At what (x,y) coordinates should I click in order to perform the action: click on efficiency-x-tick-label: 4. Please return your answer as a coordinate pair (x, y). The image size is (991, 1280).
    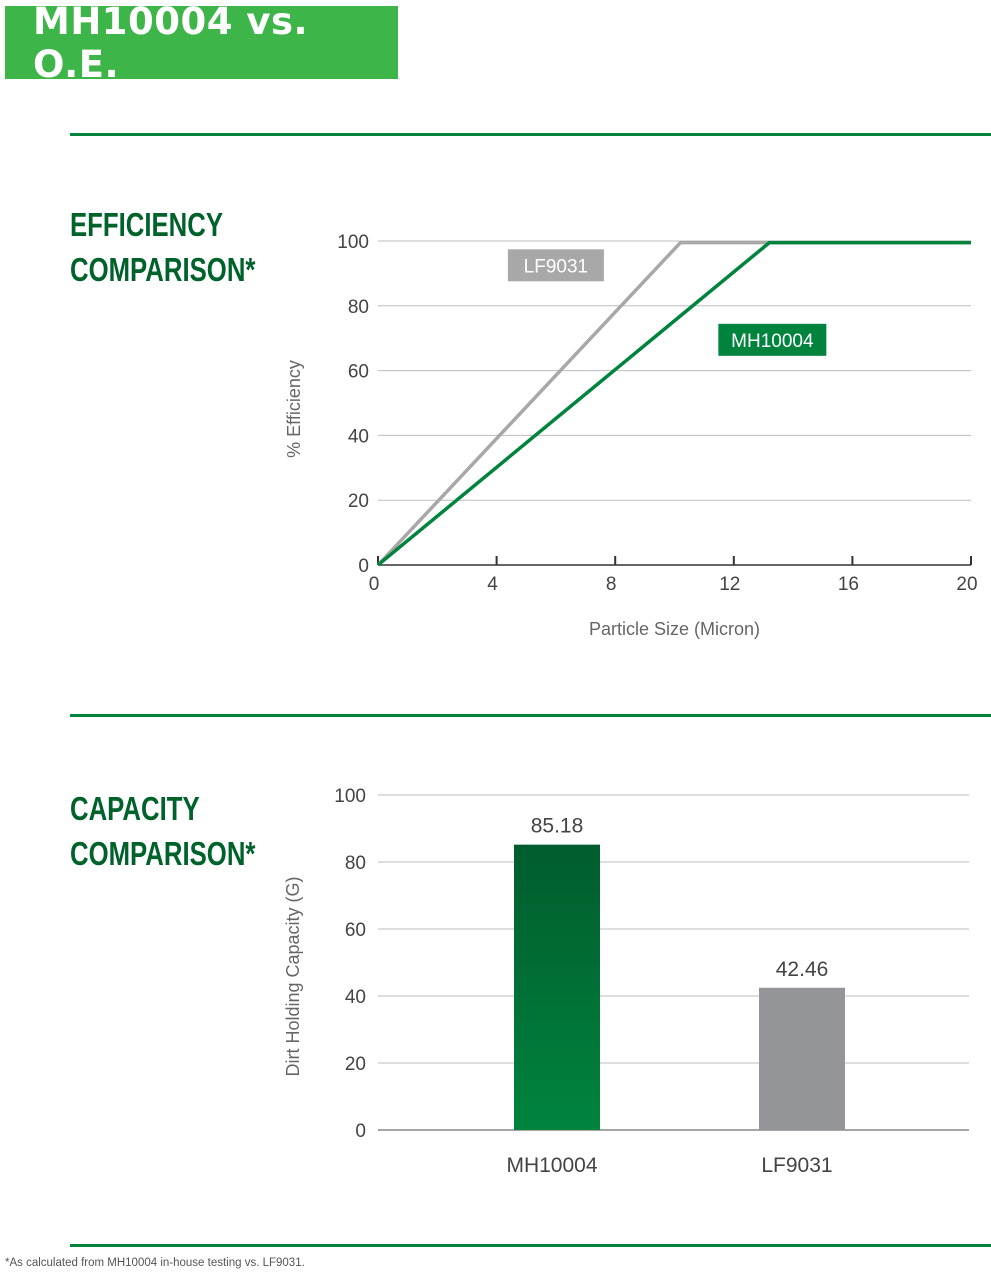
    Looking at the image, I should click on (492, 584).